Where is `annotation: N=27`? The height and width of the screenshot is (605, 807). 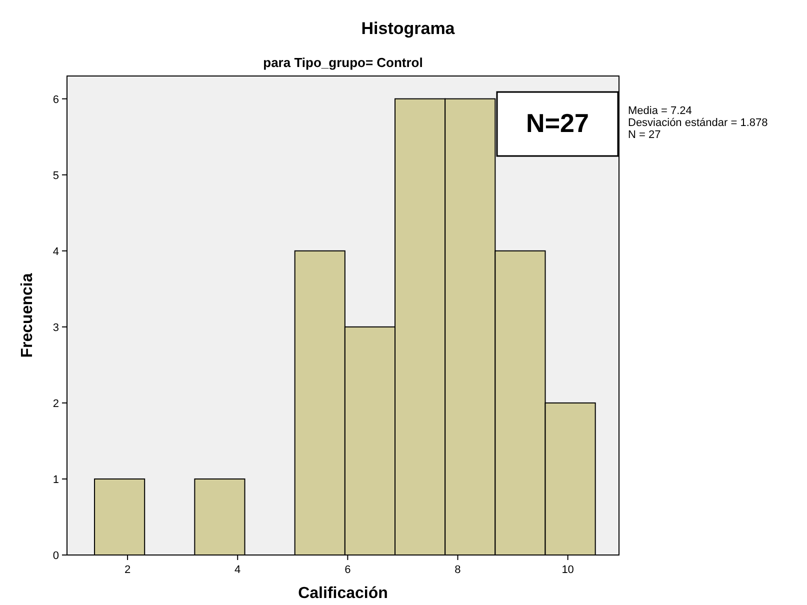 annotation: N=27 is located at coordinates (557, 123).